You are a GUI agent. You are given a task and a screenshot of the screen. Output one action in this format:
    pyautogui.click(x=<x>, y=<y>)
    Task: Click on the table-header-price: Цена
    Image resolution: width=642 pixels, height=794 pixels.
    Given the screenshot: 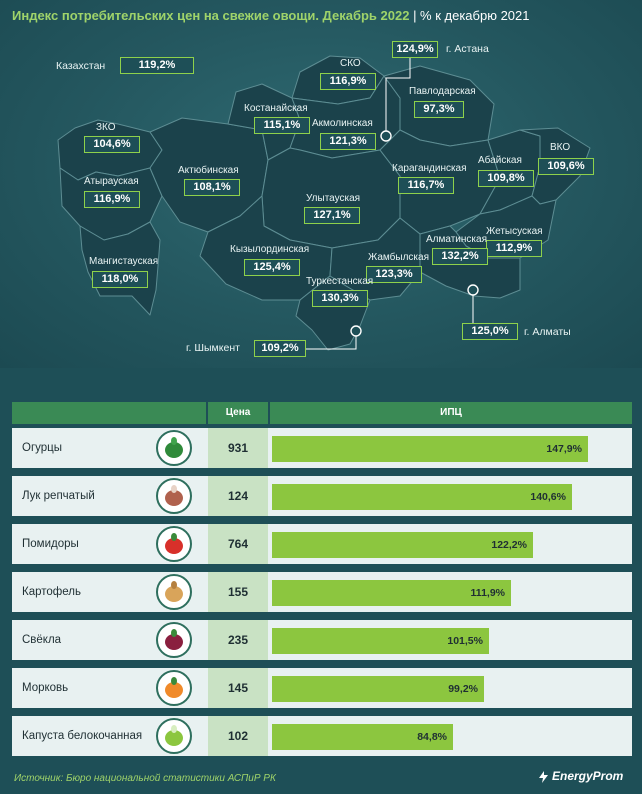 What is the action you would take?
    pyautogui.click(x=238, y=413)
    